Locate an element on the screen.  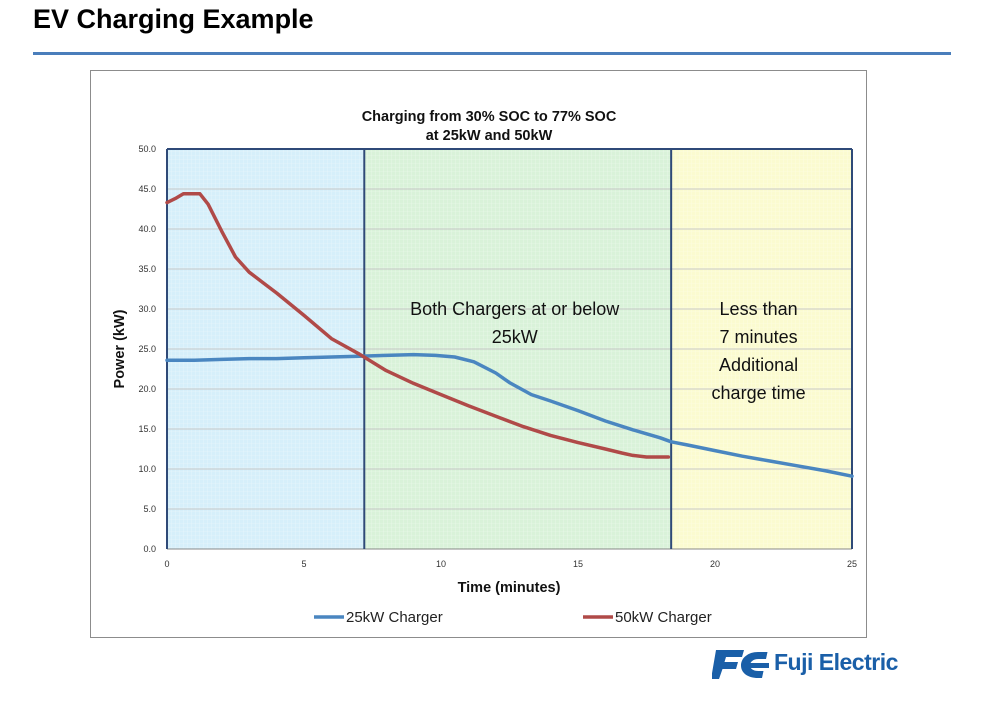
region-annotation: 7 minutes is located at coordinates (759, 337).